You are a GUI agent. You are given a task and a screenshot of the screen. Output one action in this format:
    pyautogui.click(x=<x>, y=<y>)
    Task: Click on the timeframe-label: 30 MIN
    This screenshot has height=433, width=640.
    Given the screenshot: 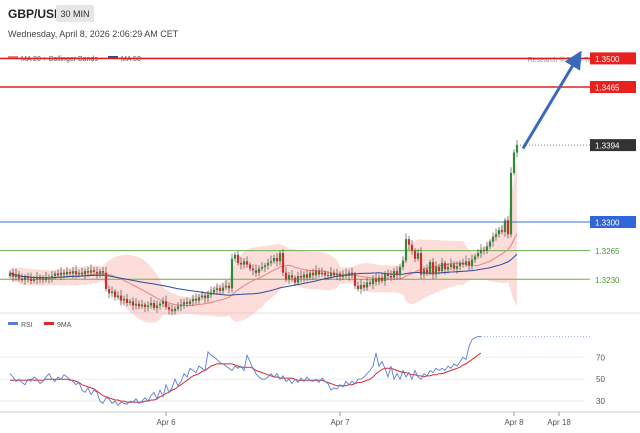 What is the action you would take?
    pyautogui.click(x=74, y=14)
    